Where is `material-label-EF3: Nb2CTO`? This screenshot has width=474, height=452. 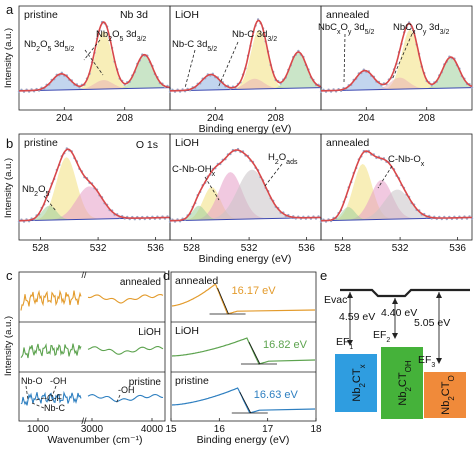 material-label-EF3: Nb2CTO is located at coordinates (448, 394).